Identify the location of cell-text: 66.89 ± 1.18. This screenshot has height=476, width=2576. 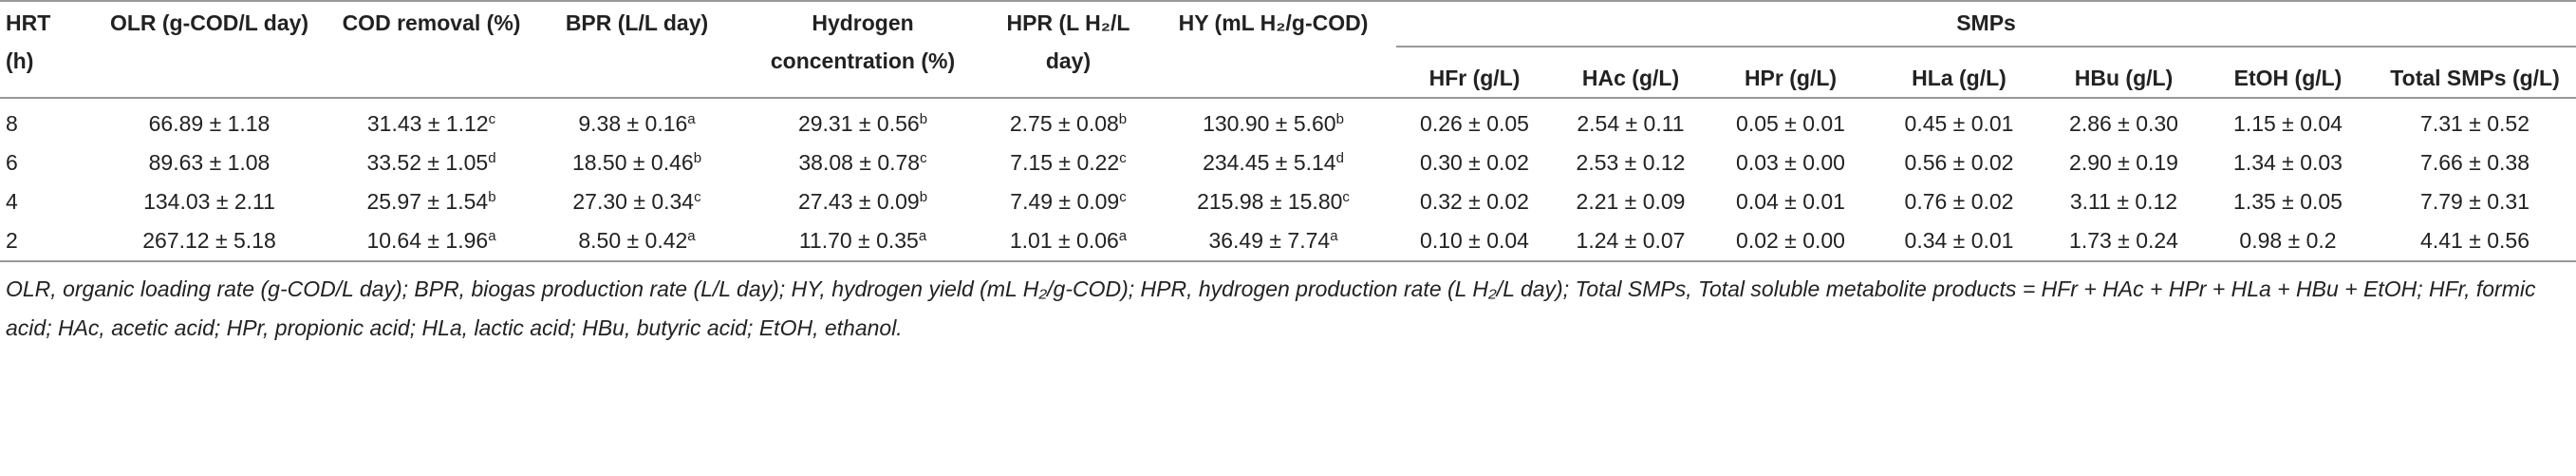
(210, 124).